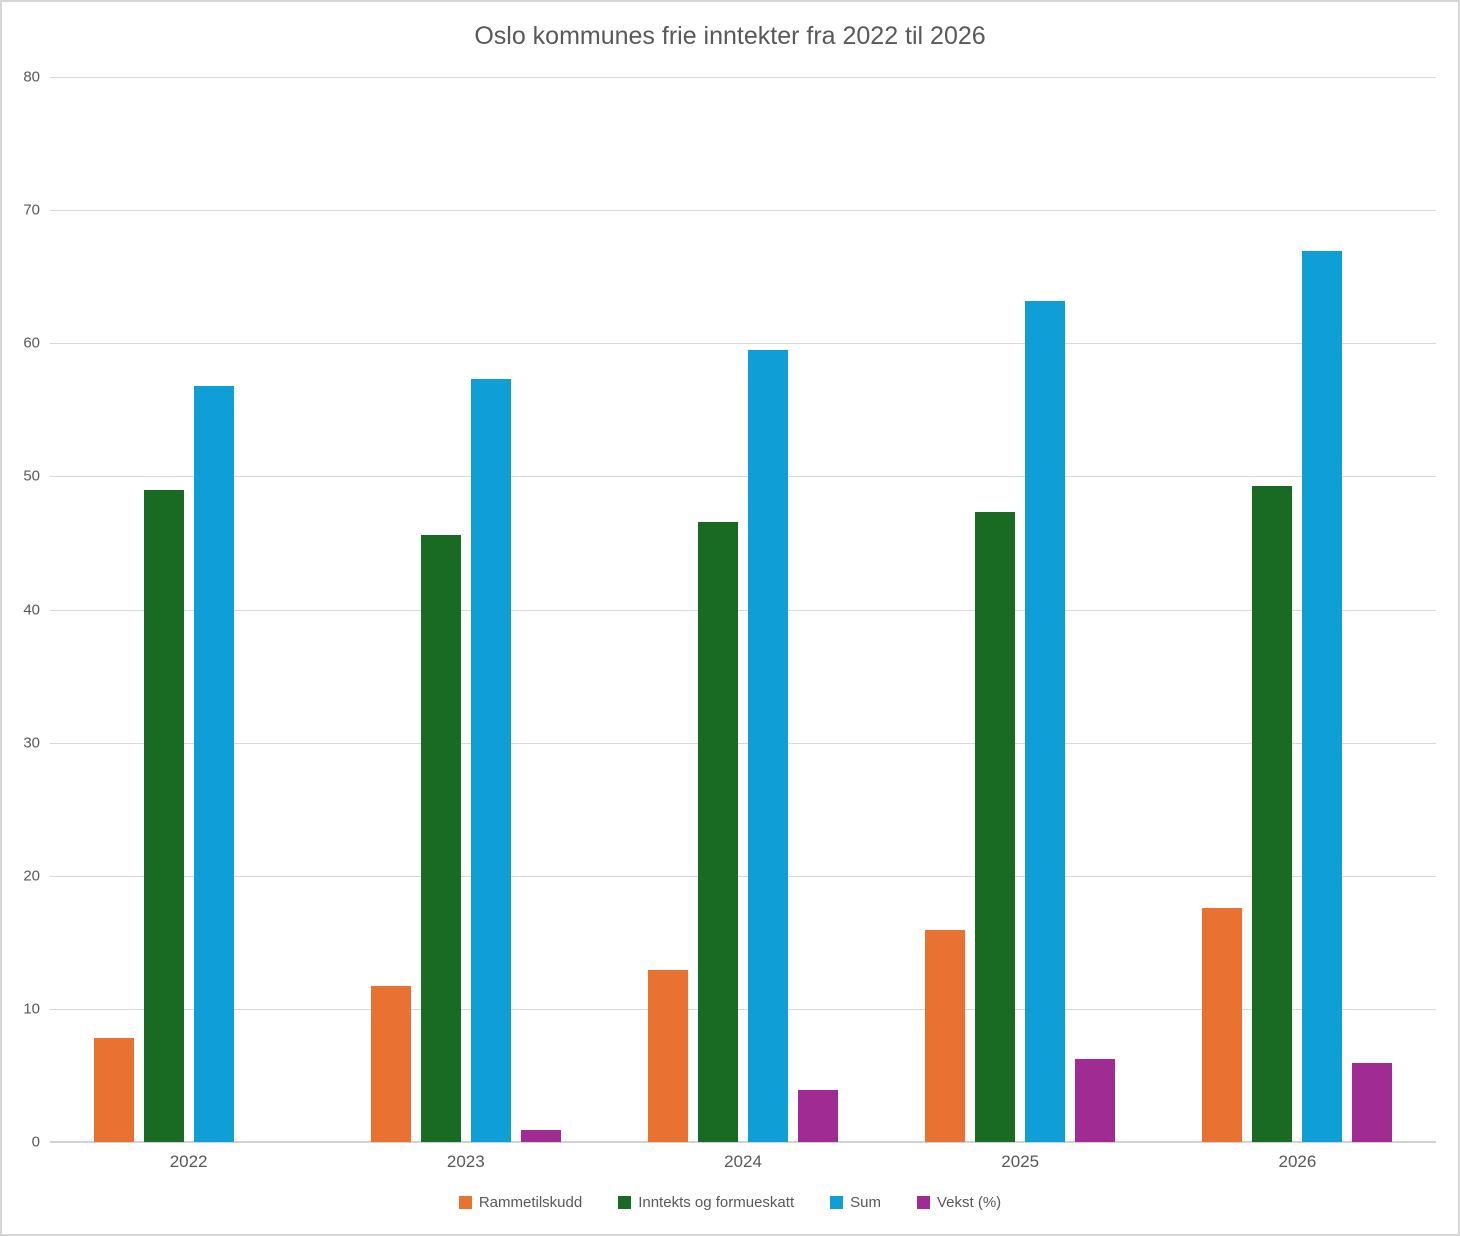 The width and height of the screenshot is (1460, 1236). Describe the element at coordinates (465, 1202) in the screenshot. I see `legend-swatch-rammetilskudd` at that location.